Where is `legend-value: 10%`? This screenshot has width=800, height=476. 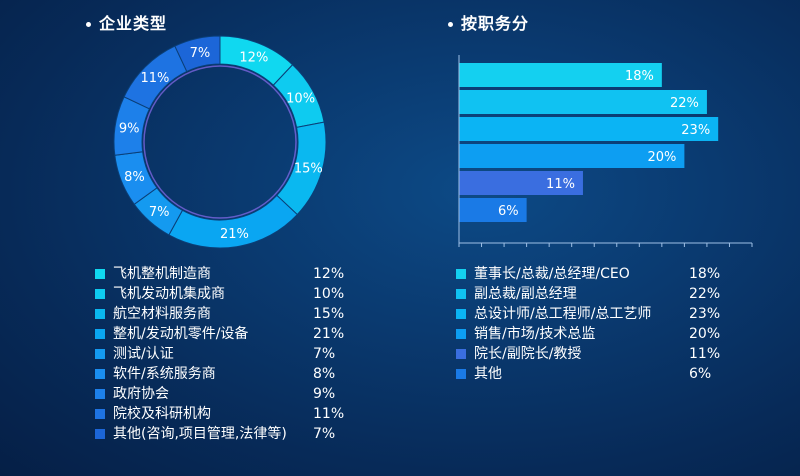 legend-value: 10% is located at coordinates (329, 294).